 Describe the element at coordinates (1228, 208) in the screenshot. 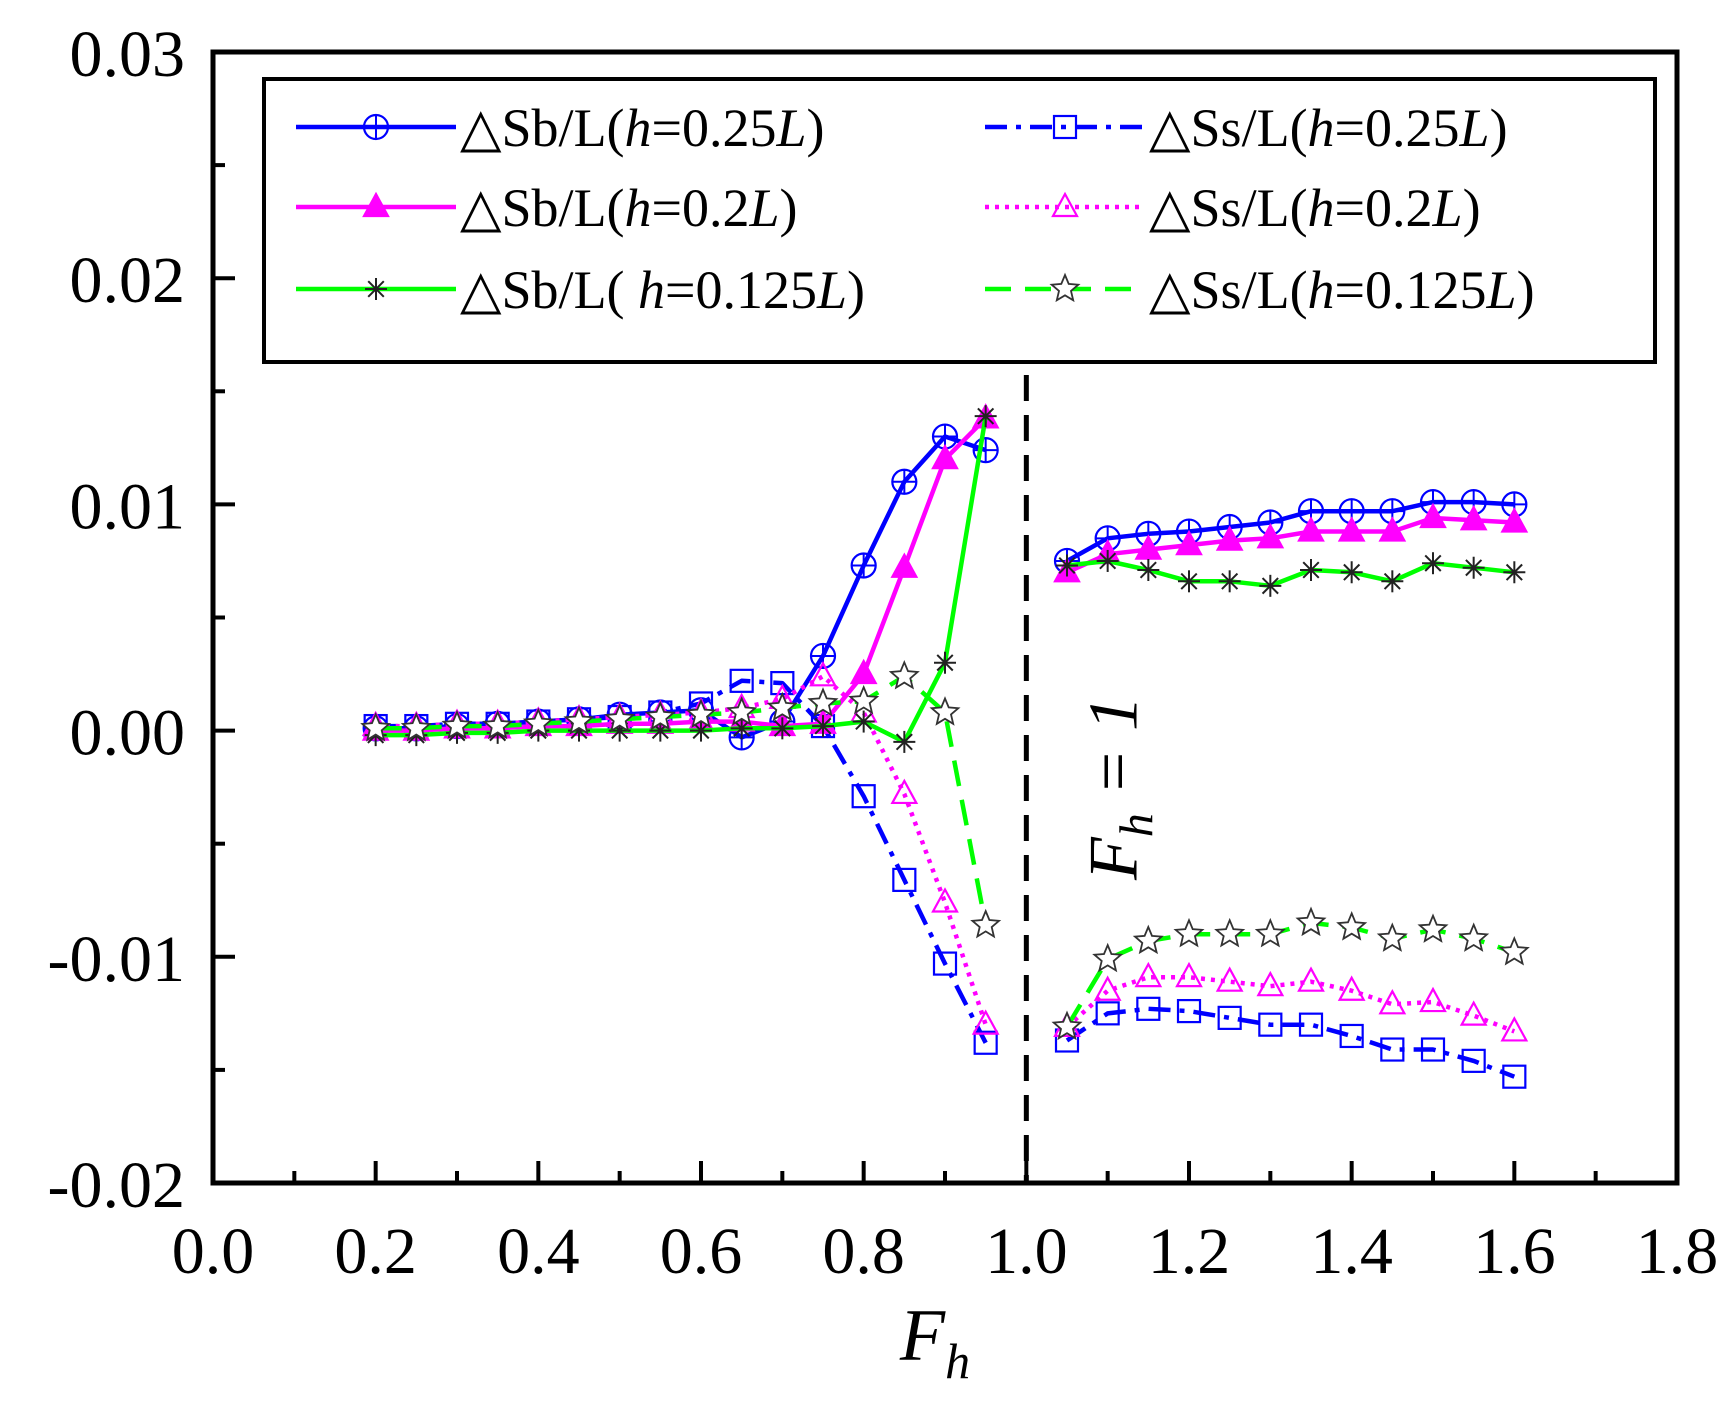

I see `legend-label-part: △Ss/L(` at that location.